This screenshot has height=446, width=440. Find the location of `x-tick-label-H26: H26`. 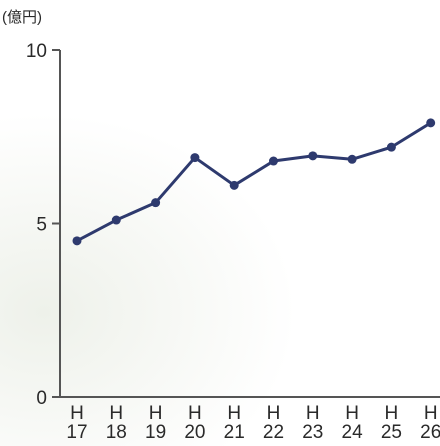

x-tick-label-H26: H26 is located at coordinates (430, 423).